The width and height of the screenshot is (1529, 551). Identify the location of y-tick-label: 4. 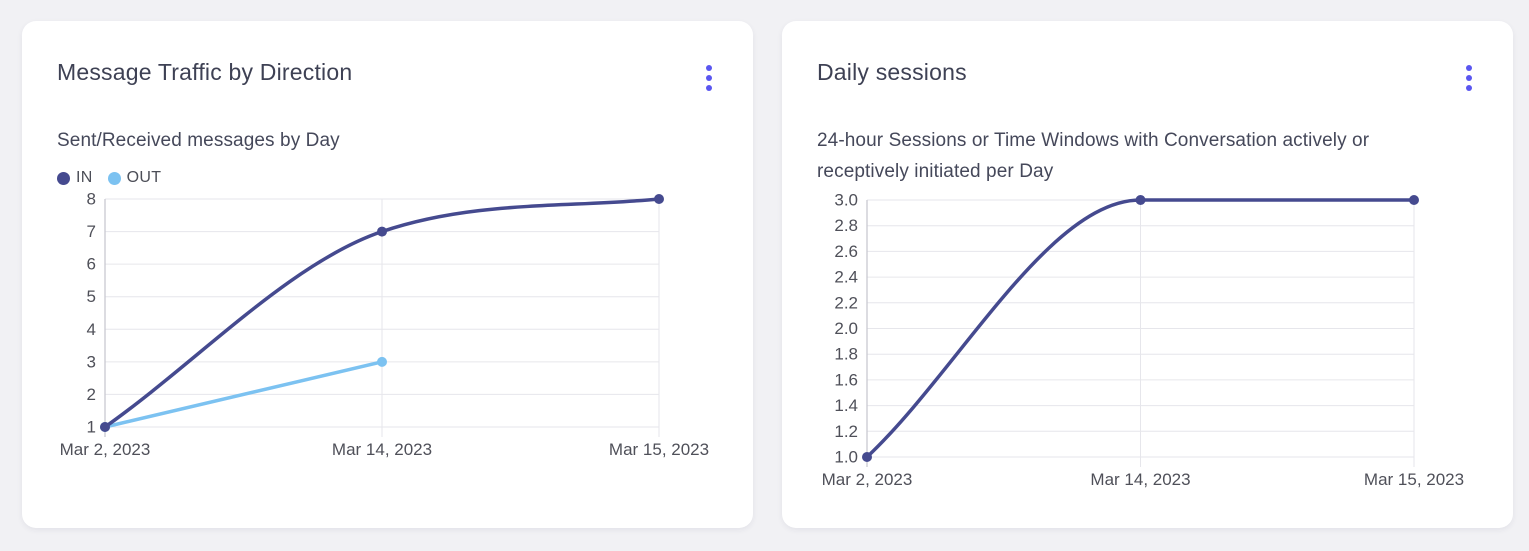
(91, 329).